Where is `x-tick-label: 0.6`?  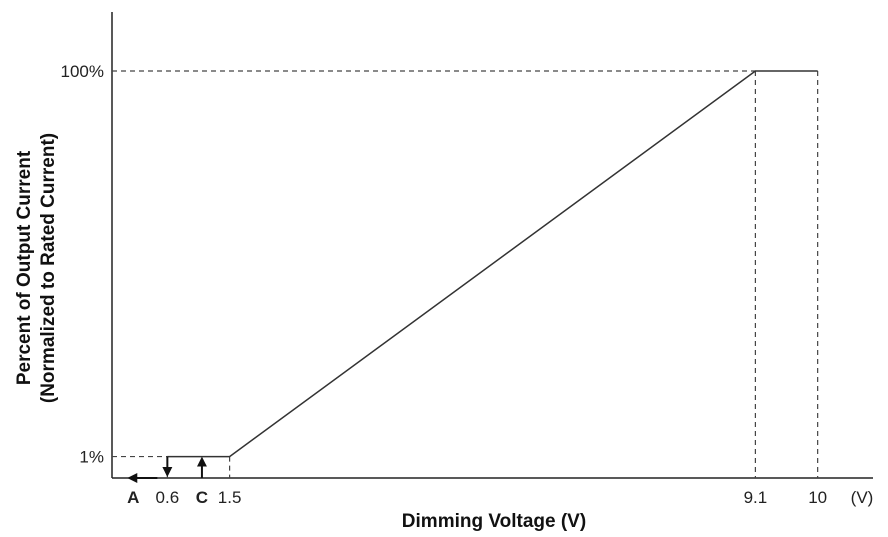 x-tick-label: 0.6 is located at coordinates (168, 497).